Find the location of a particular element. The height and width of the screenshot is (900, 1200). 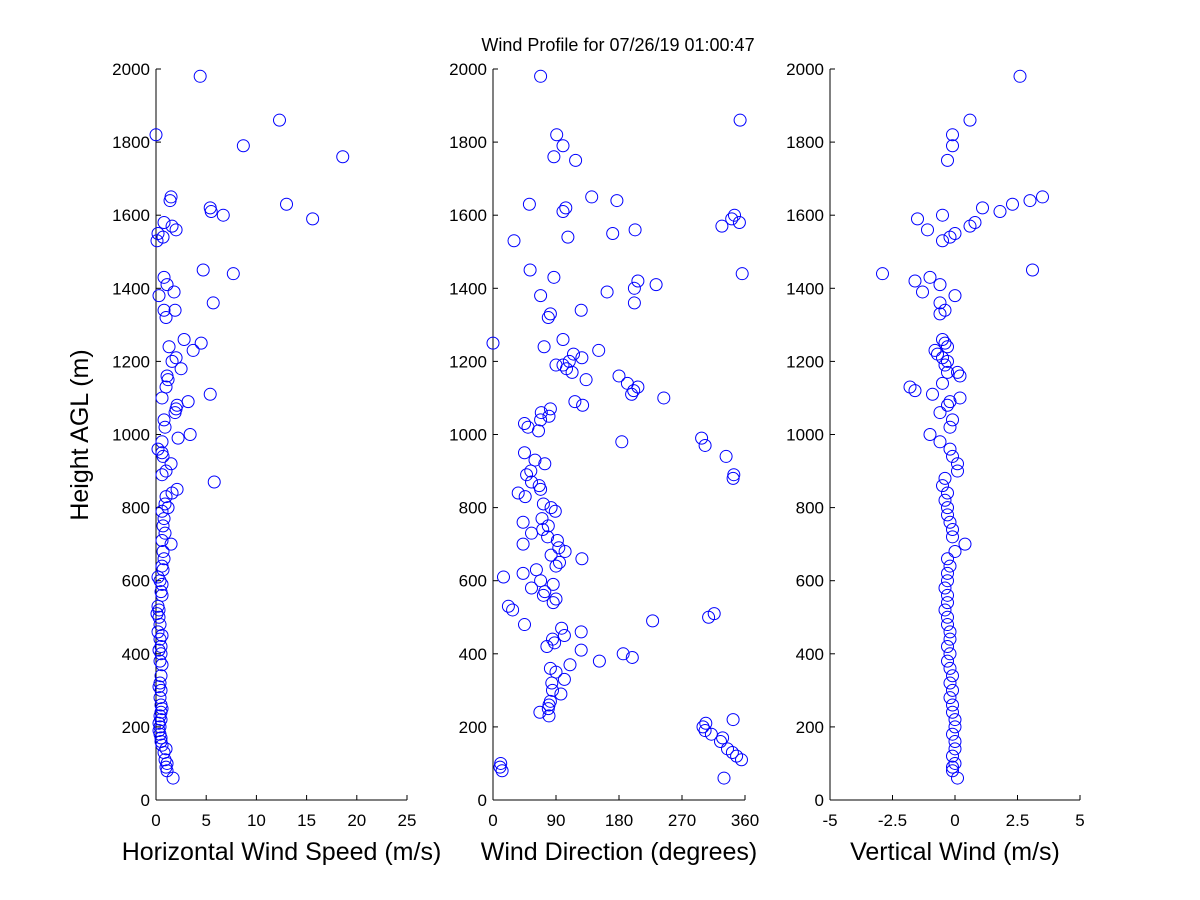

y-axis-label: Height AGL (m) is located at coordinates (80, 434).